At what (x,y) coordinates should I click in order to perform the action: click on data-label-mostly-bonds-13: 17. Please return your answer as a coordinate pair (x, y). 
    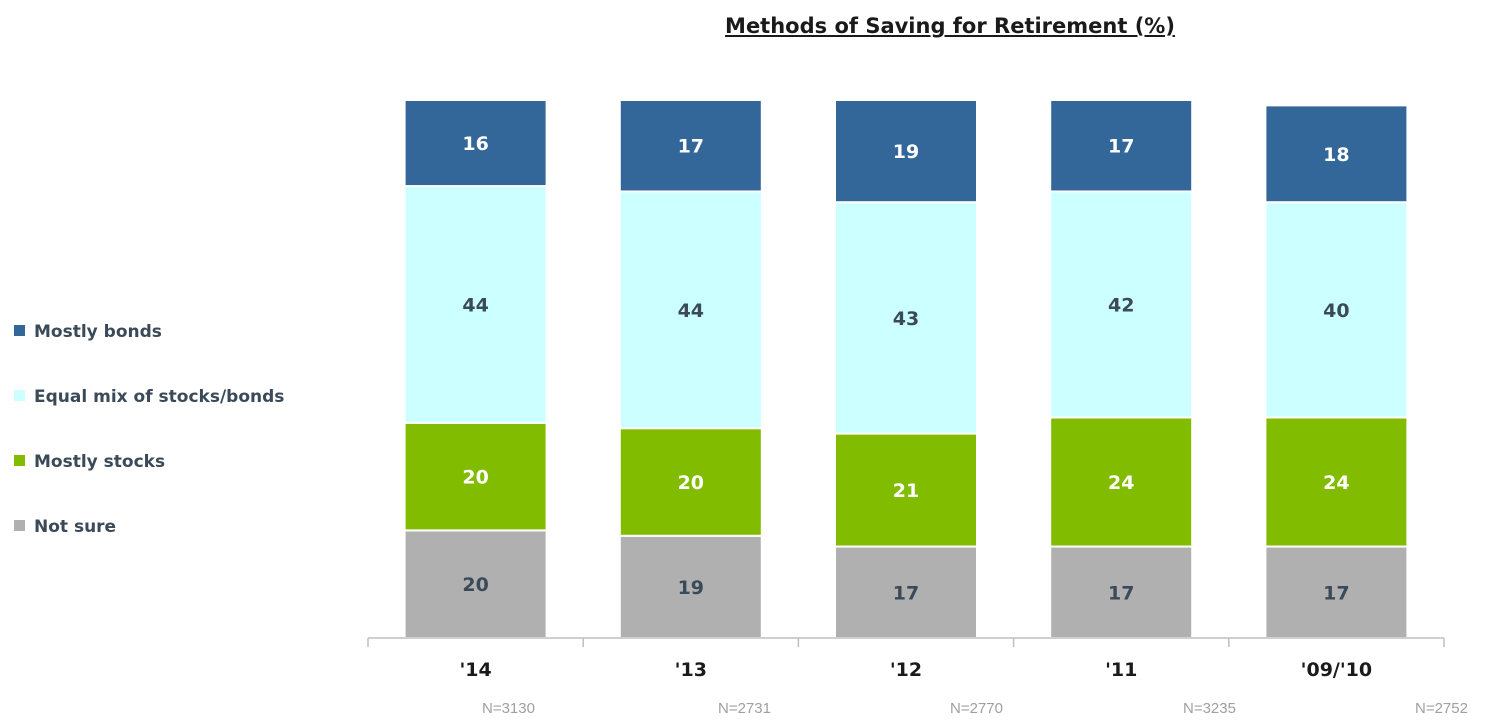
    Looking at the image, I should click on (691, 147).